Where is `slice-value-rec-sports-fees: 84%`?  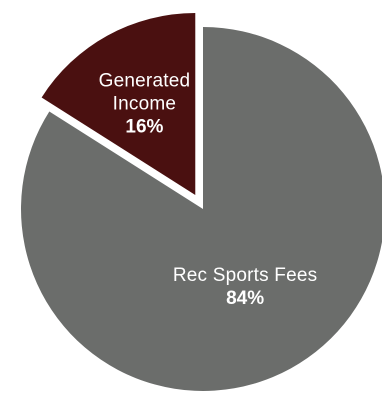
slice-value-rec-sports-fees: 84% is located at coordinates (245, 298).